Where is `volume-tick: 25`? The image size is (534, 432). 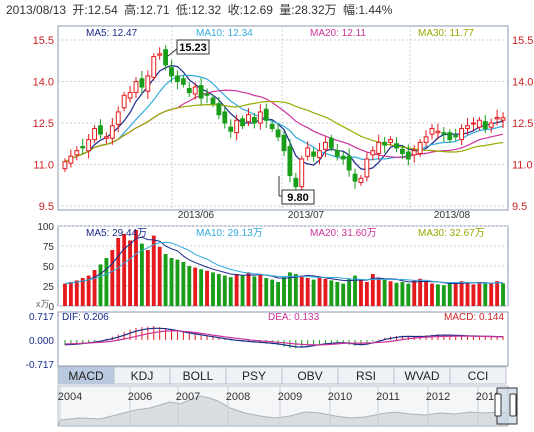
volume-tick: 25 is located at coordinates (49, 287).